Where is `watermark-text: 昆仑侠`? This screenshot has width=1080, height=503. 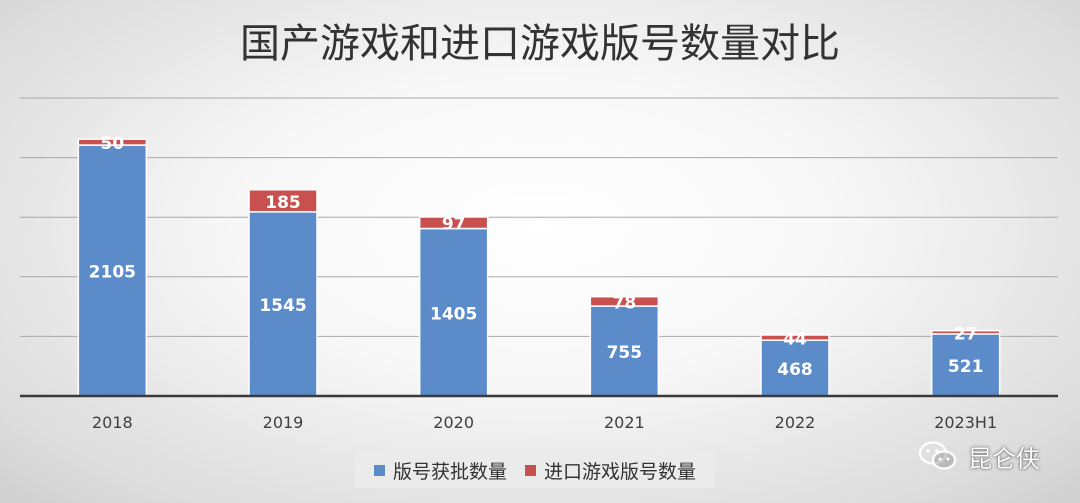
watermark-text: 昆仑侠 is located at coordinates (1004, 458).